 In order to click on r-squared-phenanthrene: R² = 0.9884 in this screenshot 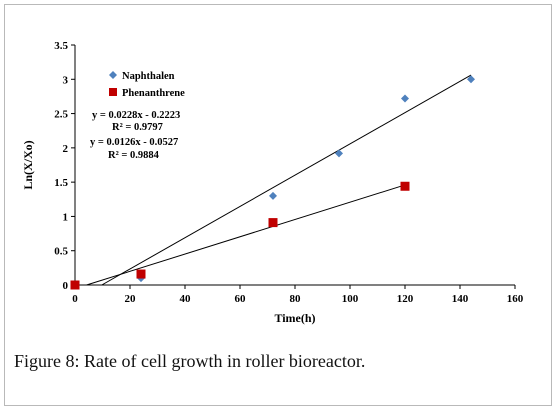, I will do `click(134, 155)`.